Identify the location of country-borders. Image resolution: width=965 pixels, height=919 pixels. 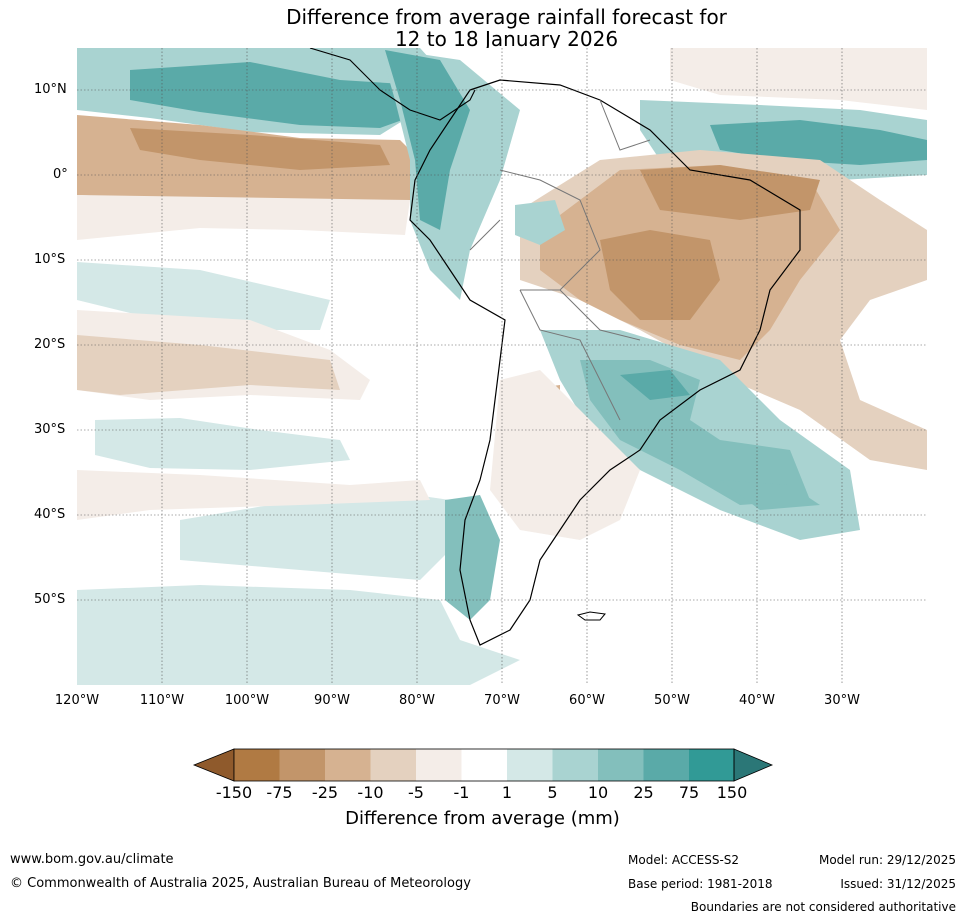
(560, 260).